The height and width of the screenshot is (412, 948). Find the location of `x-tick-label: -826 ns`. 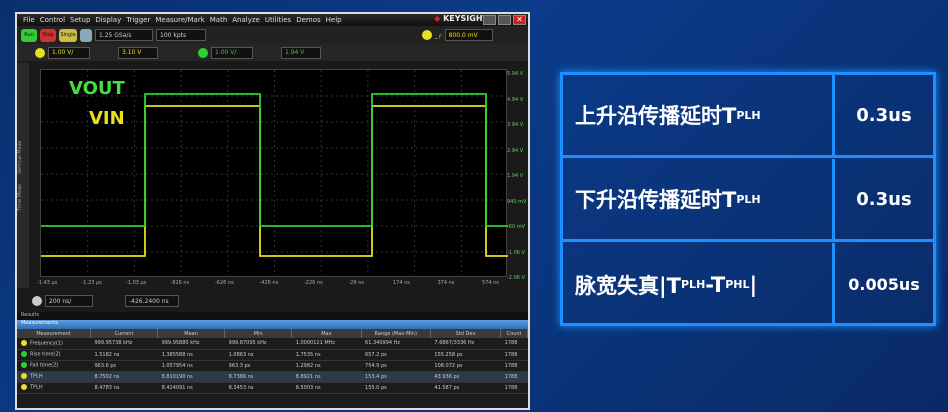

x-tick-label: -826 ns is located at coordinates (180, 283).